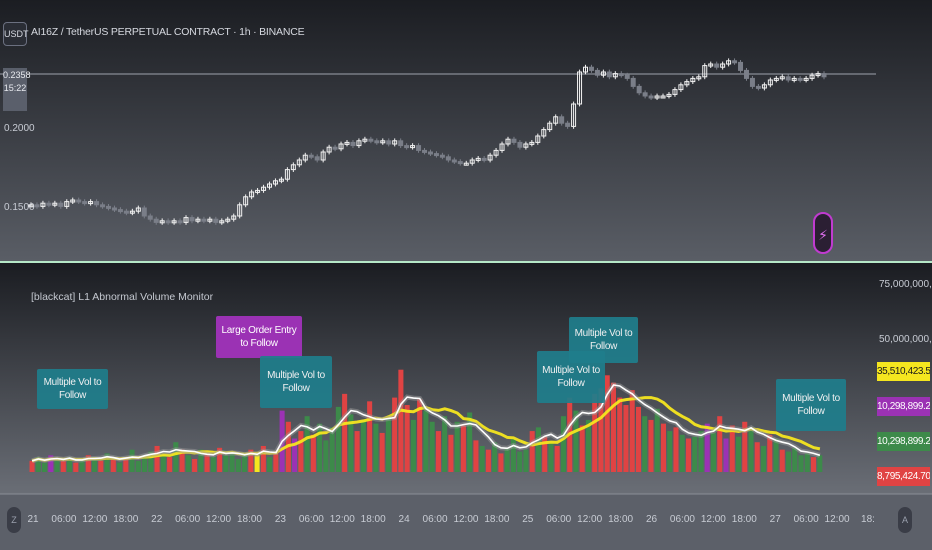  What do you see at coordinates (16, 34) in the screenshot?
I see `currency-badge: USDT` at bounding box center [16, 34].